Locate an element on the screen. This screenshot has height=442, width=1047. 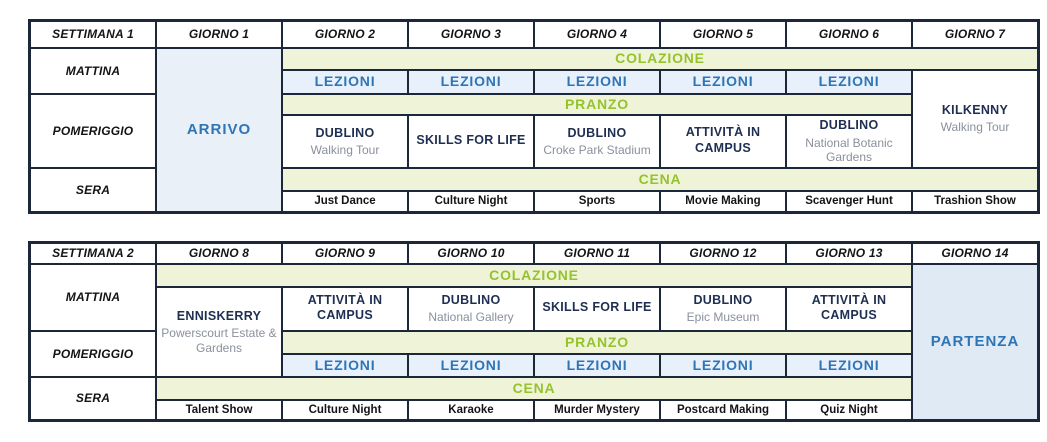
evening-activity-label: Postcard Making is located at coordinates (723, 409).